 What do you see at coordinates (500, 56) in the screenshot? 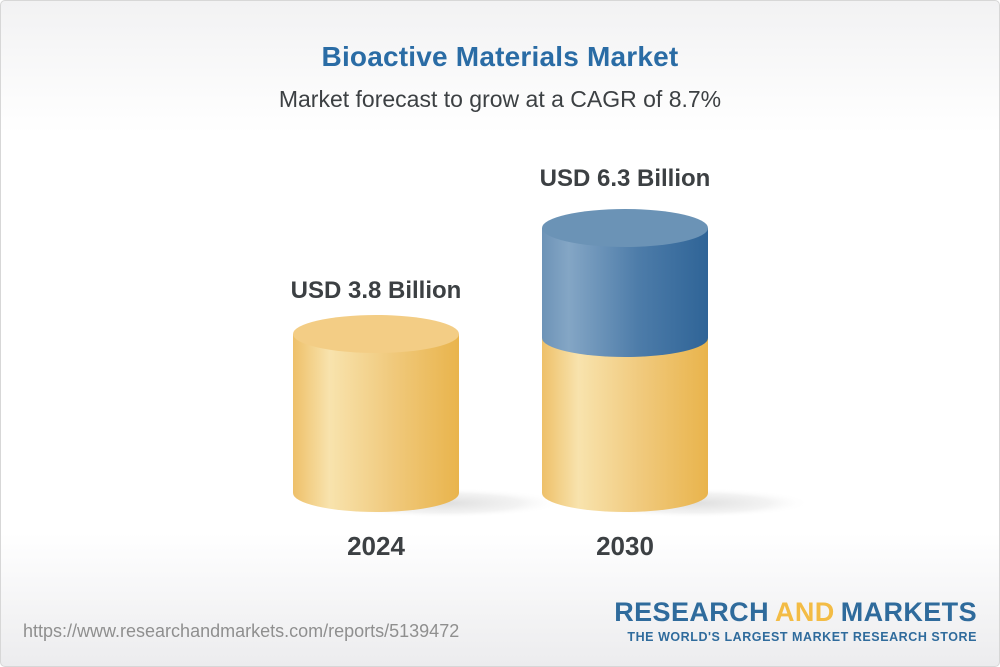
I see `page-title: Bioactive Materials Market` at bounding box center [500, 56].